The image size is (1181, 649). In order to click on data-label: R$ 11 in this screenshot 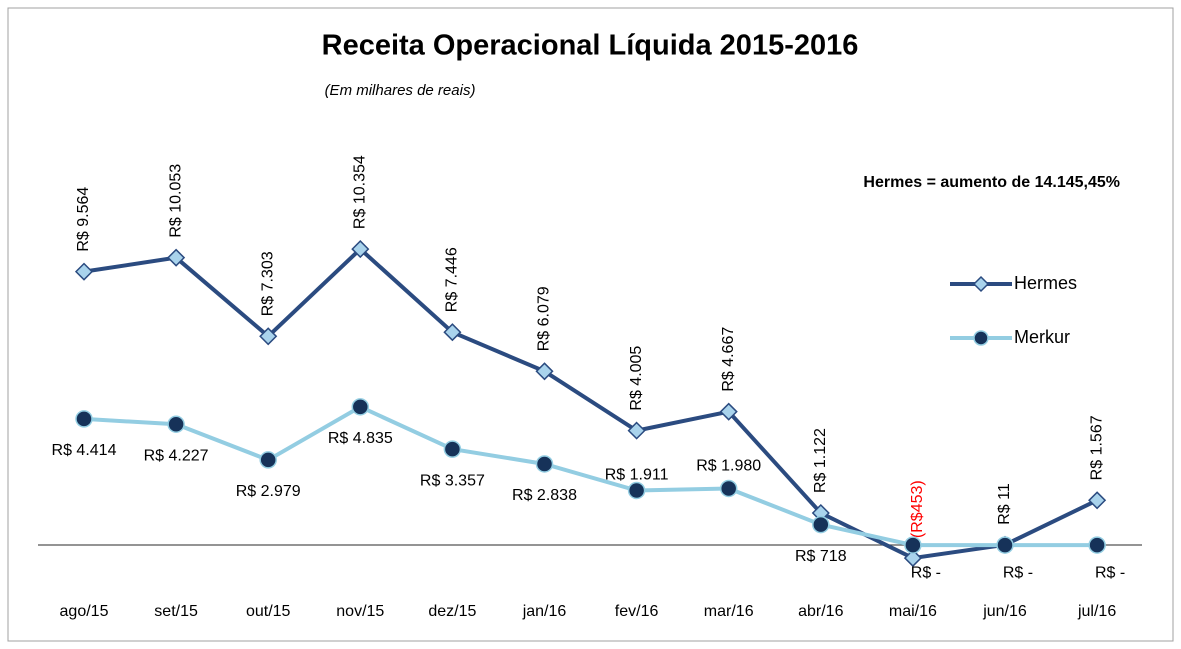, I will do `click(1004, 504)`.